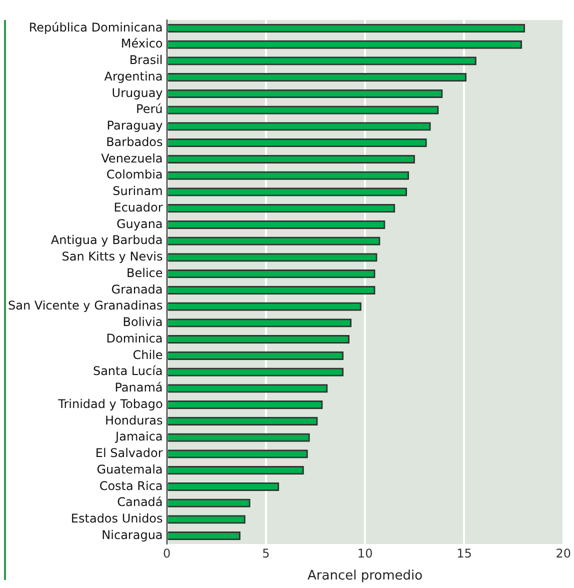  Describe the element at coordinates (138, 437) in the screenshot. I see `y-tick-label: Jamaica` at that location.